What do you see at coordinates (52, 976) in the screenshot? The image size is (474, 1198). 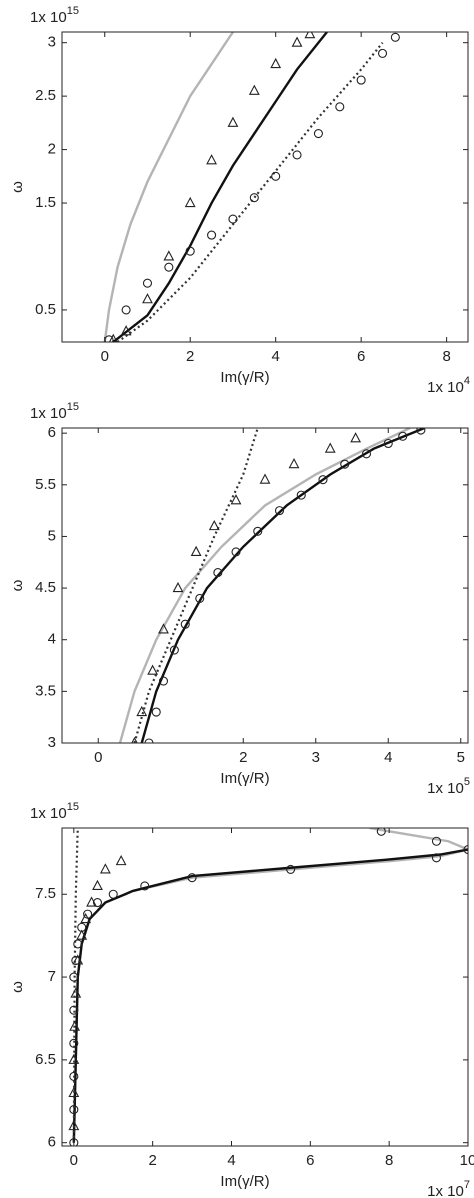 I see `y-tick-label: 7` at bounding box center [52, 976].